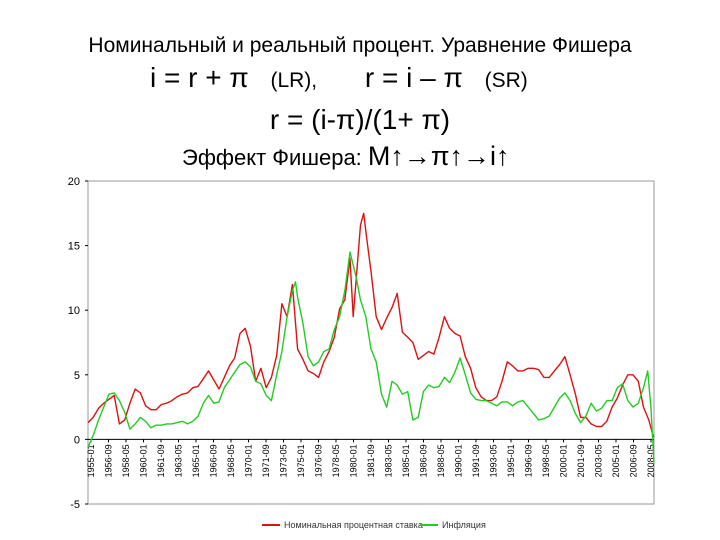  Describe the element at coordinates (354, 460) in the screenshot. I see `x-tick-label: 1980-01` at that location.